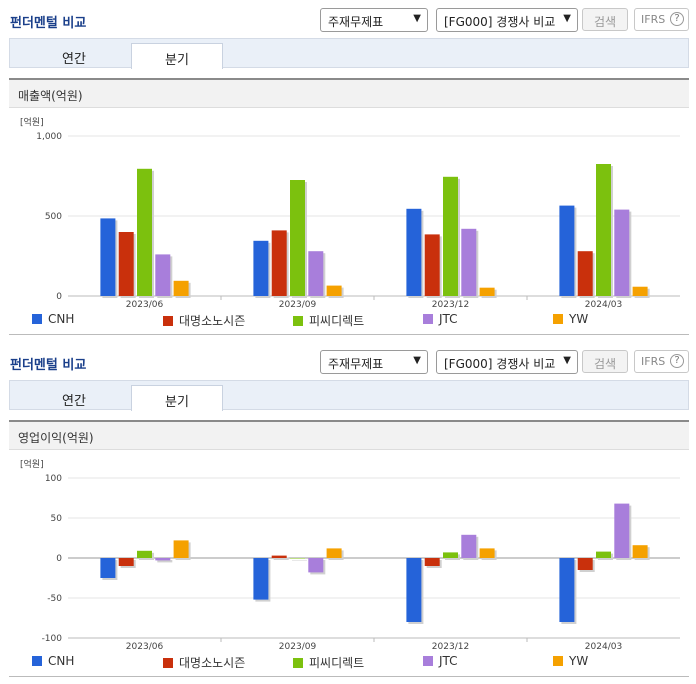 The height and width of the screenshot is (684, 696). What do you see at coordinates (59, 297) in the screenshot?
I see `y-tick-label: 0` at bounding box center [59, 297].